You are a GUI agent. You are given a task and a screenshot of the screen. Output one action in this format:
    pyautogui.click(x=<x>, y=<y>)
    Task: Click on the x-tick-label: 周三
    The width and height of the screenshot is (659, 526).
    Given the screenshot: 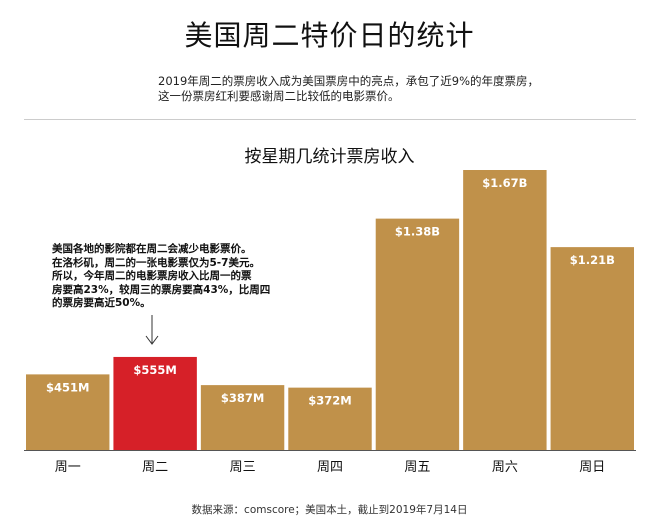 What is the action you would take?
    pyautogui.click(x=243, y=467)
    